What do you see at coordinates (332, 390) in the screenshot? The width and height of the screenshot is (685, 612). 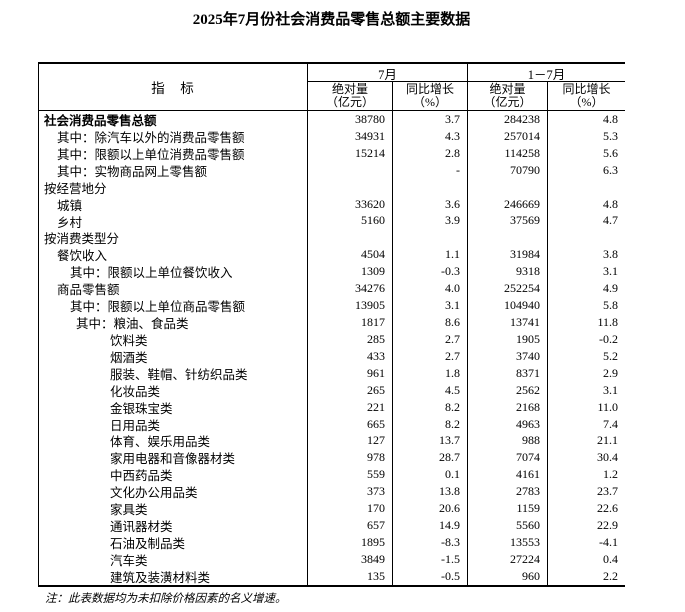 I see `table-row: 化妆品类 265 4.5 2562 3.1` at bounding box center [332, 390].